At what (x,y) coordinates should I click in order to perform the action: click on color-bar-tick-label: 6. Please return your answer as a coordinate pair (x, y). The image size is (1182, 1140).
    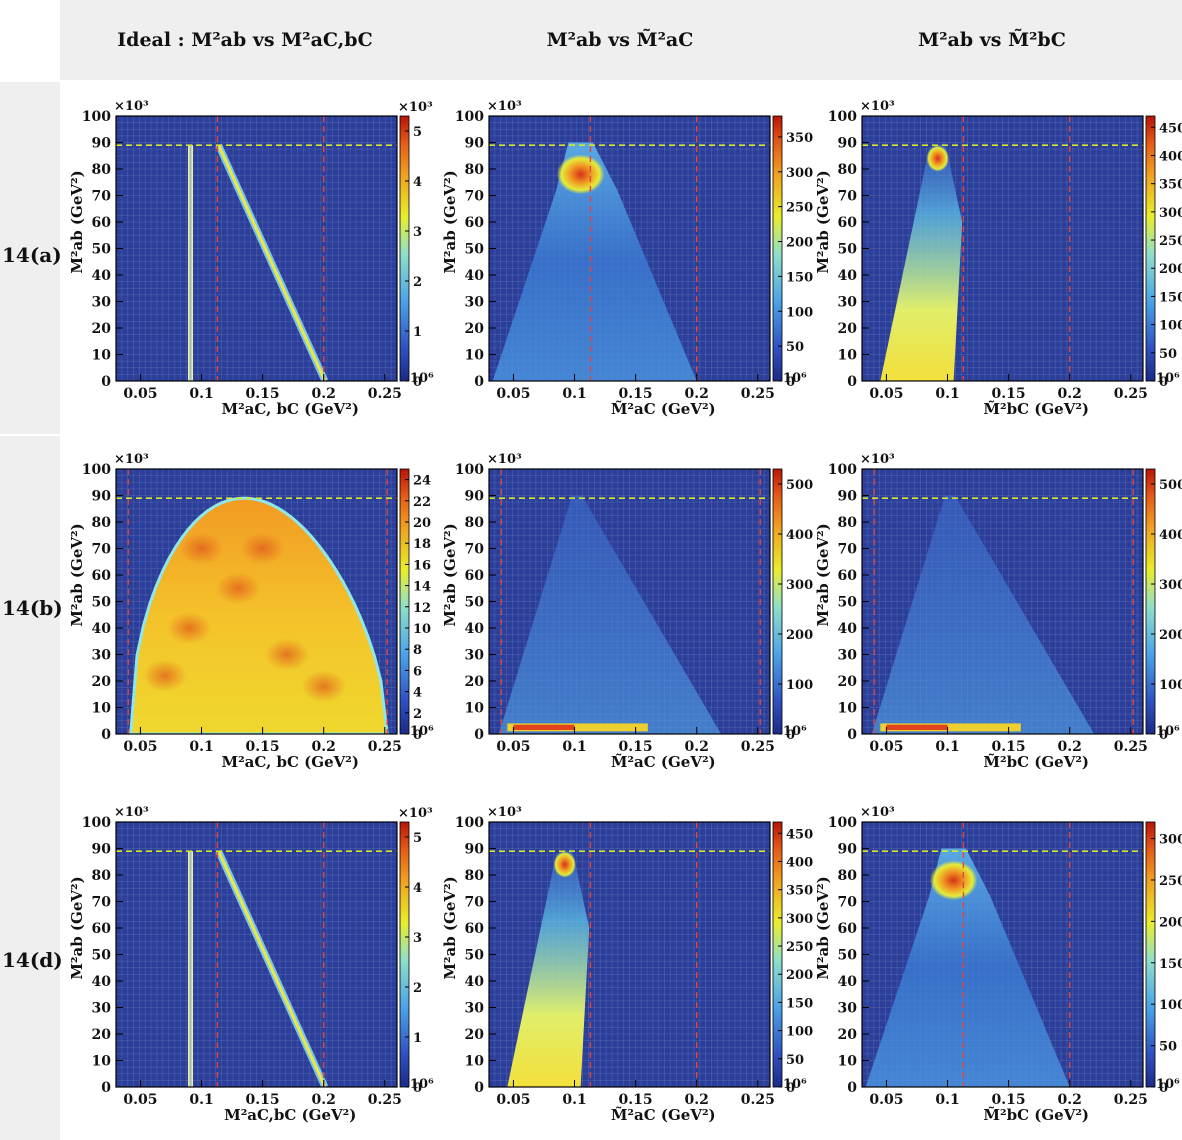
    Looking at the image, I should click on (417, 671).